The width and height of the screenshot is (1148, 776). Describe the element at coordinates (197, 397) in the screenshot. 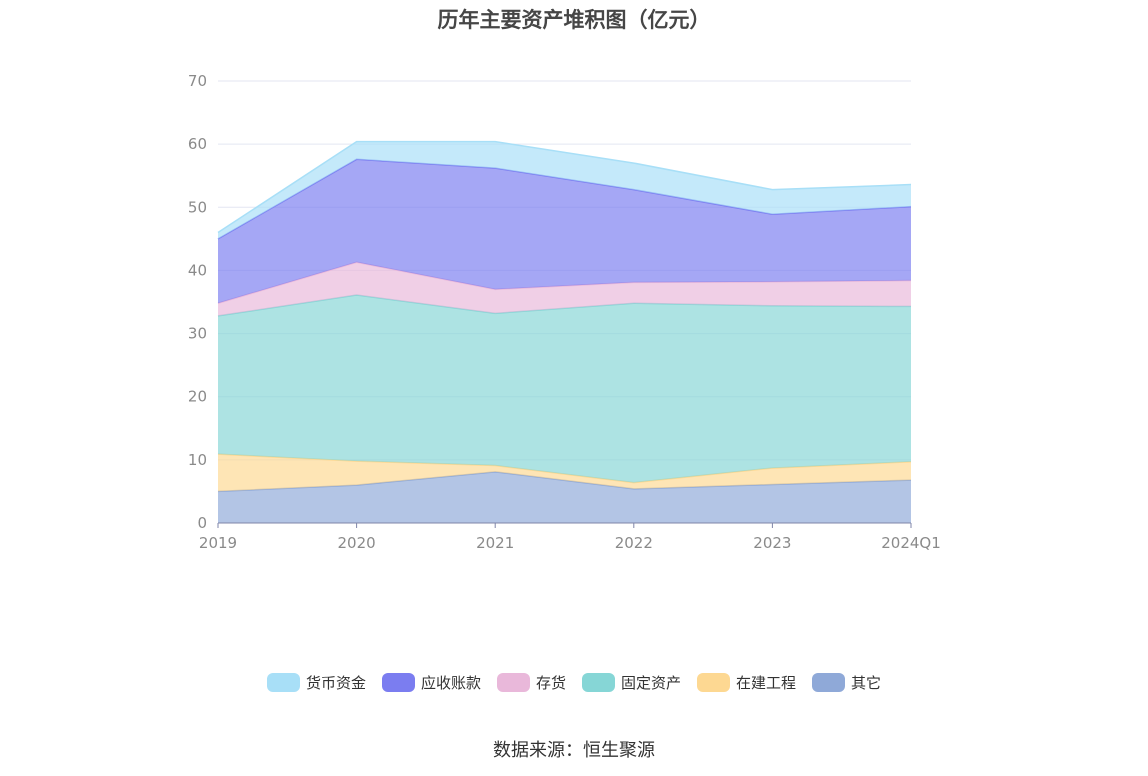

I see `y-tick-label: 20` at that location.